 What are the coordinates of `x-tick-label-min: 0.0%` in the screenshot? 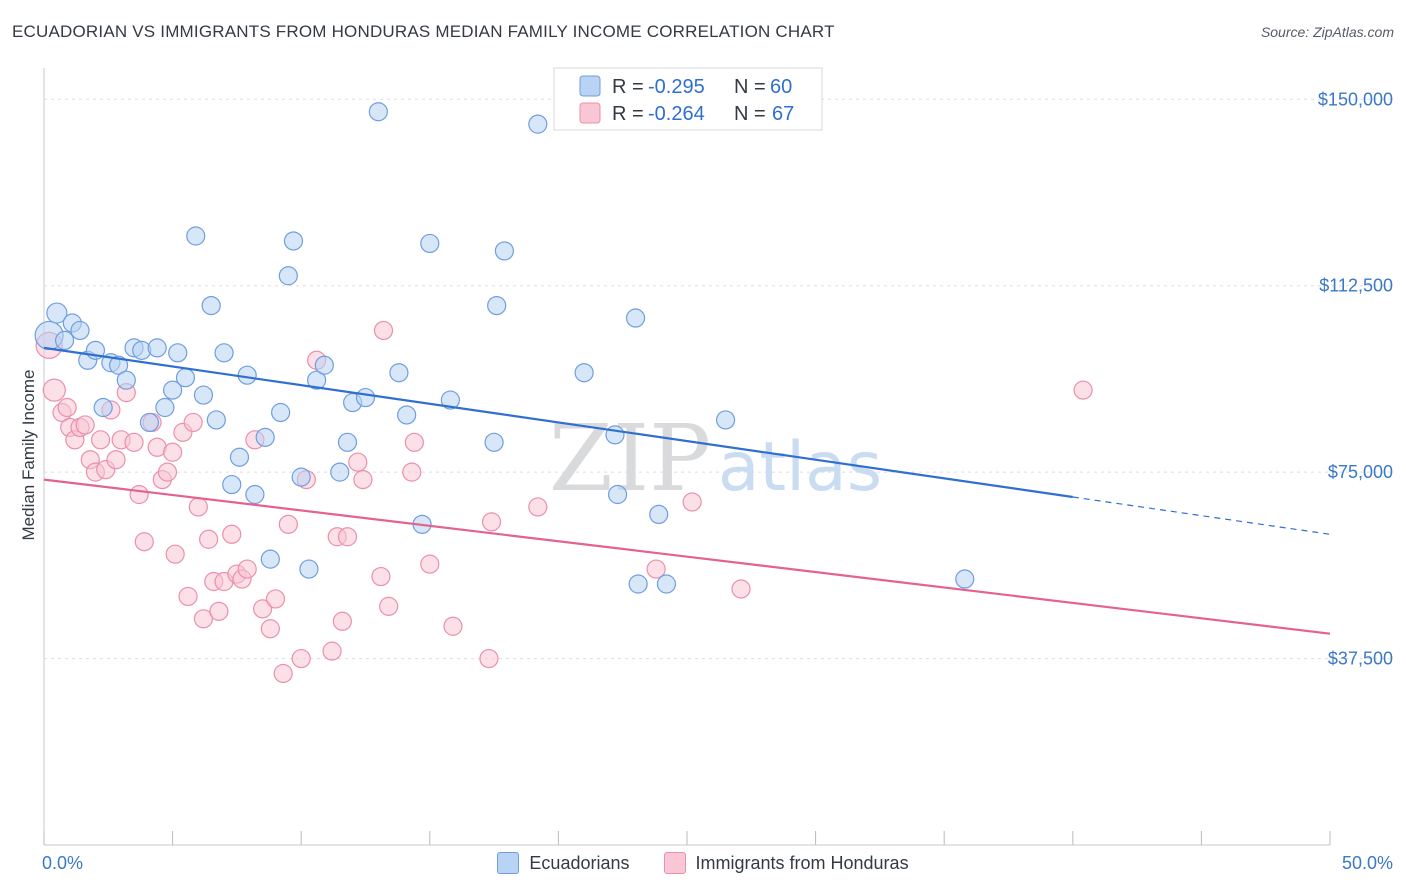 It's located at (62, 863).